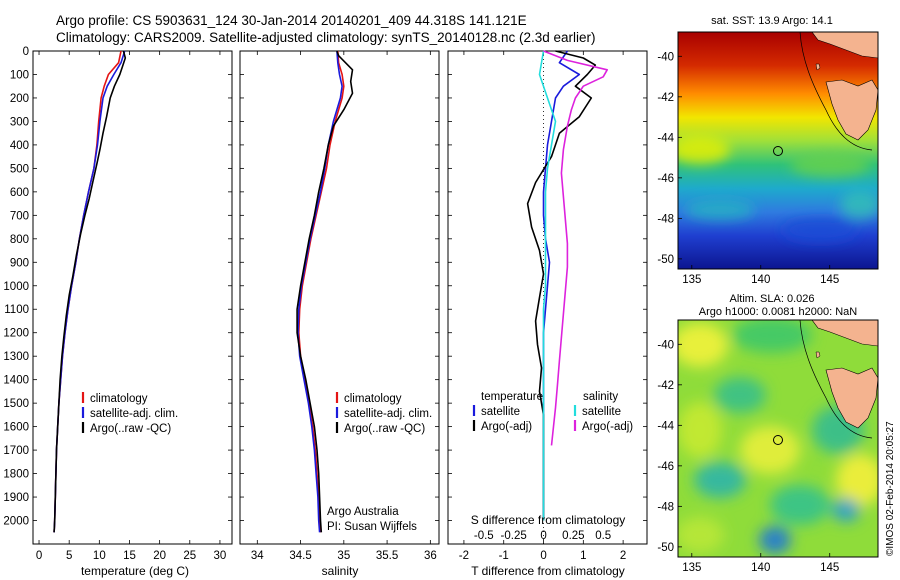  I want to click on x-tick-label: 15, so click(129, 556).